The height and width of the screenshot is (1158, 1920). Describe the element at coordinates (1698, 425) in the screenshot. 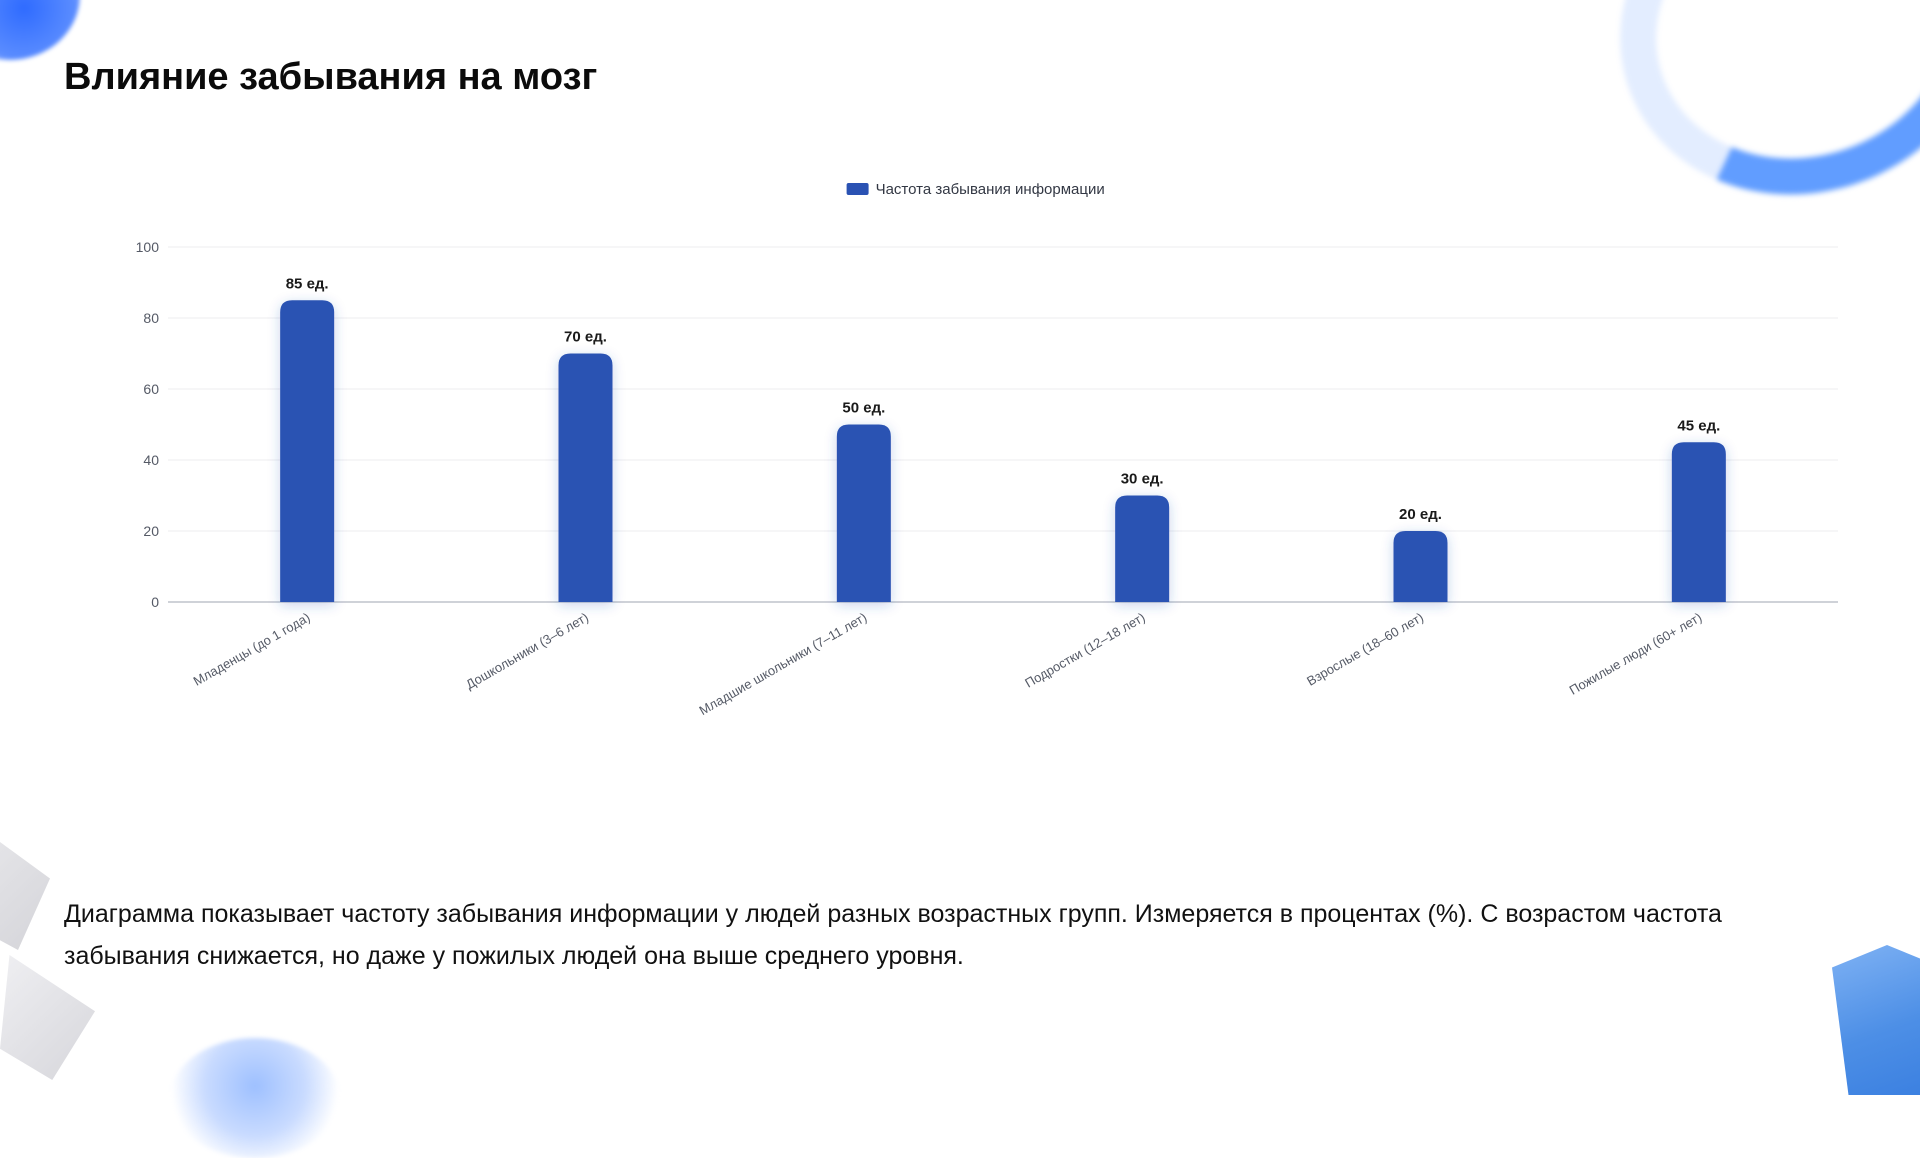

I see `data-label: 45 ед.` at that location.